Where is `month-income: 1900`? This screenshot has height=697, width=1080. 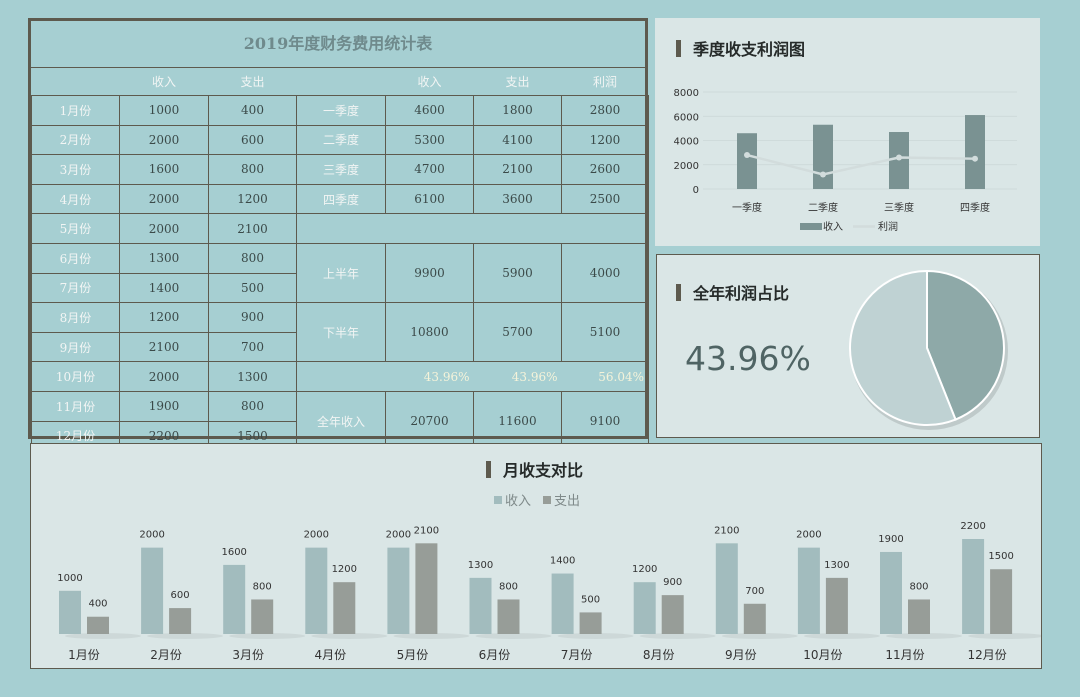 month-income: 1900 is located at coordinates (164, 406).